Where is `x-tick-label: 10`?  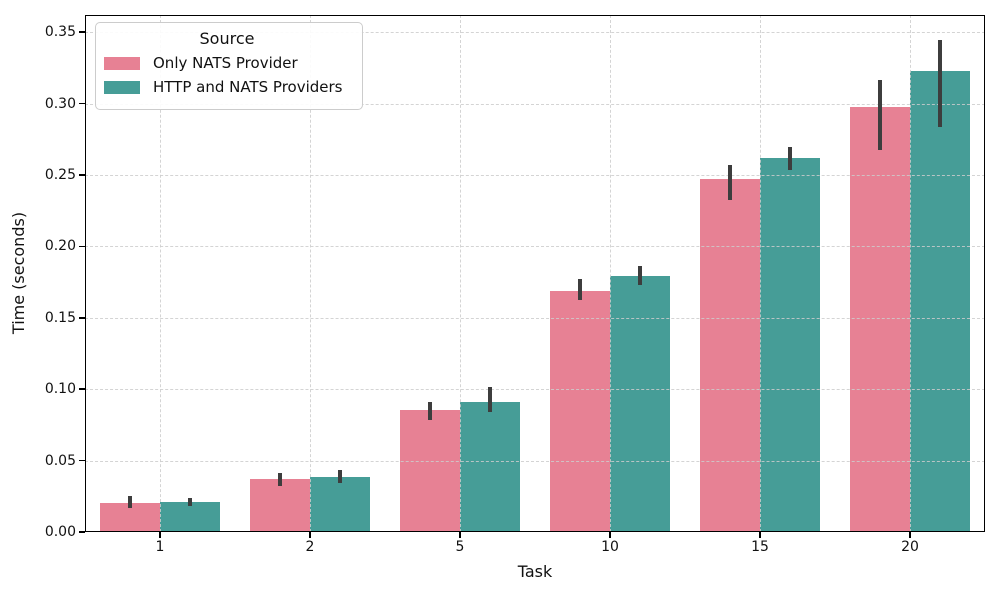 x-tick-label: 10 is located at coordinates (610, 547).